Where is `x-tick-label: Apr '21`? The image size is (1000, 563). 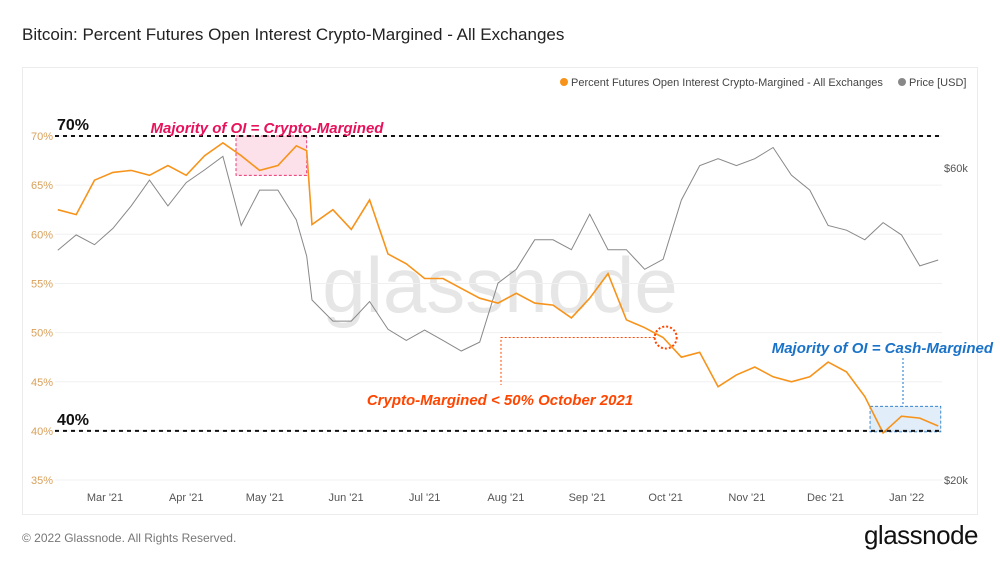 x-tick-label: Apr '21 is located at coordinates (186, 498).